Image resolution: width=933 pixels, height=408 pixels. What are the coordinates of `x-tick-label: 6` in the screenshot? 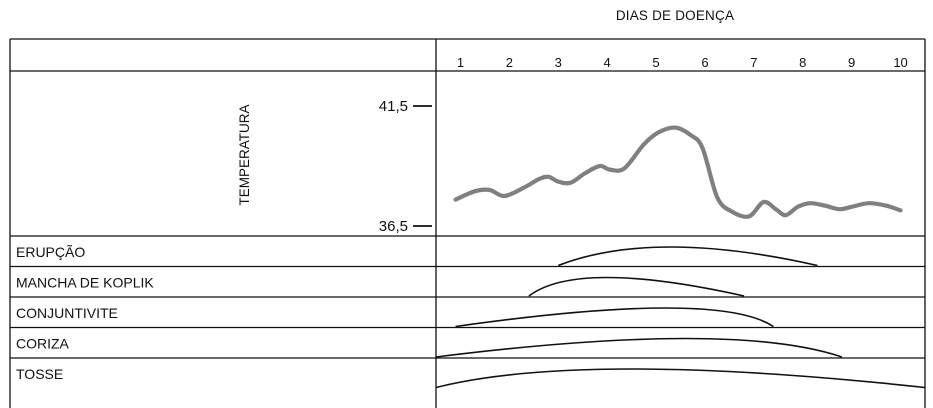 It's located at (704, 62).